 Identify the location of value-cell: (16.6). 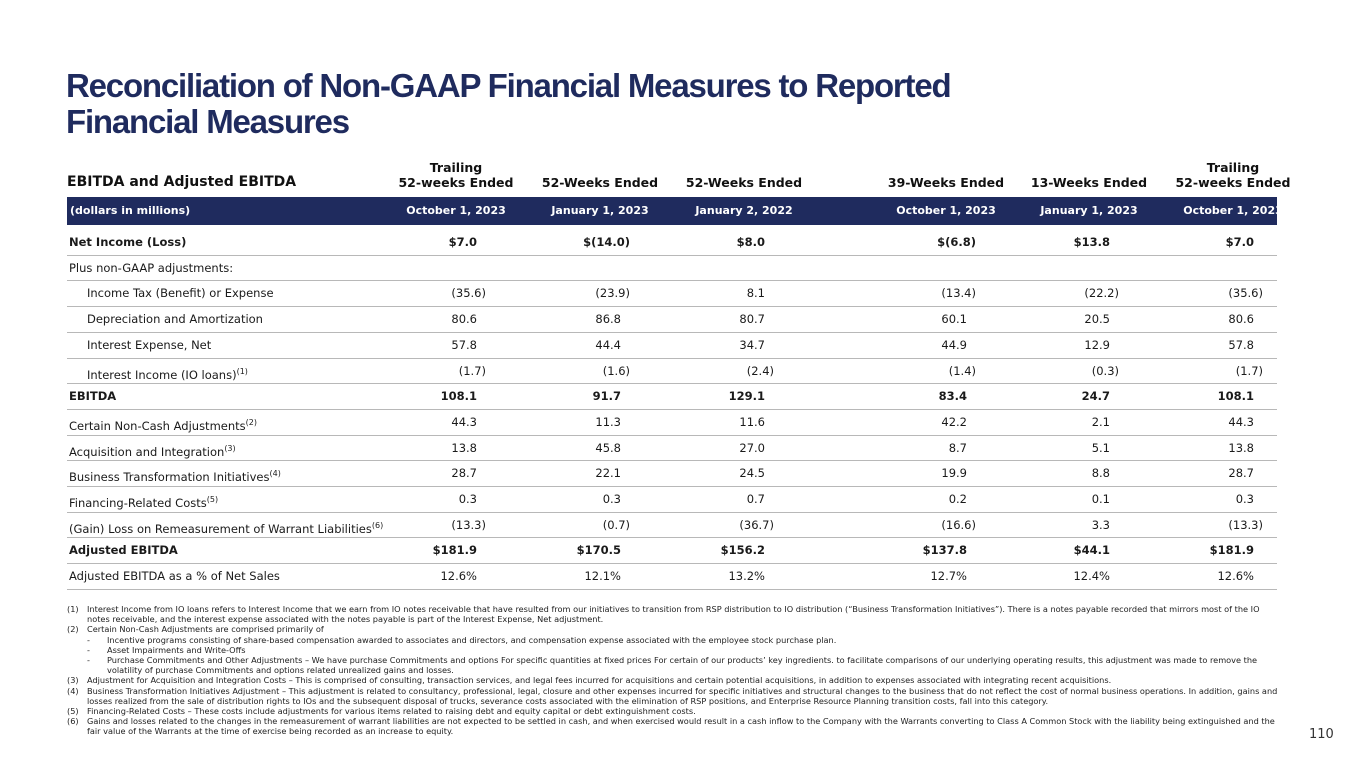
(958, 524).